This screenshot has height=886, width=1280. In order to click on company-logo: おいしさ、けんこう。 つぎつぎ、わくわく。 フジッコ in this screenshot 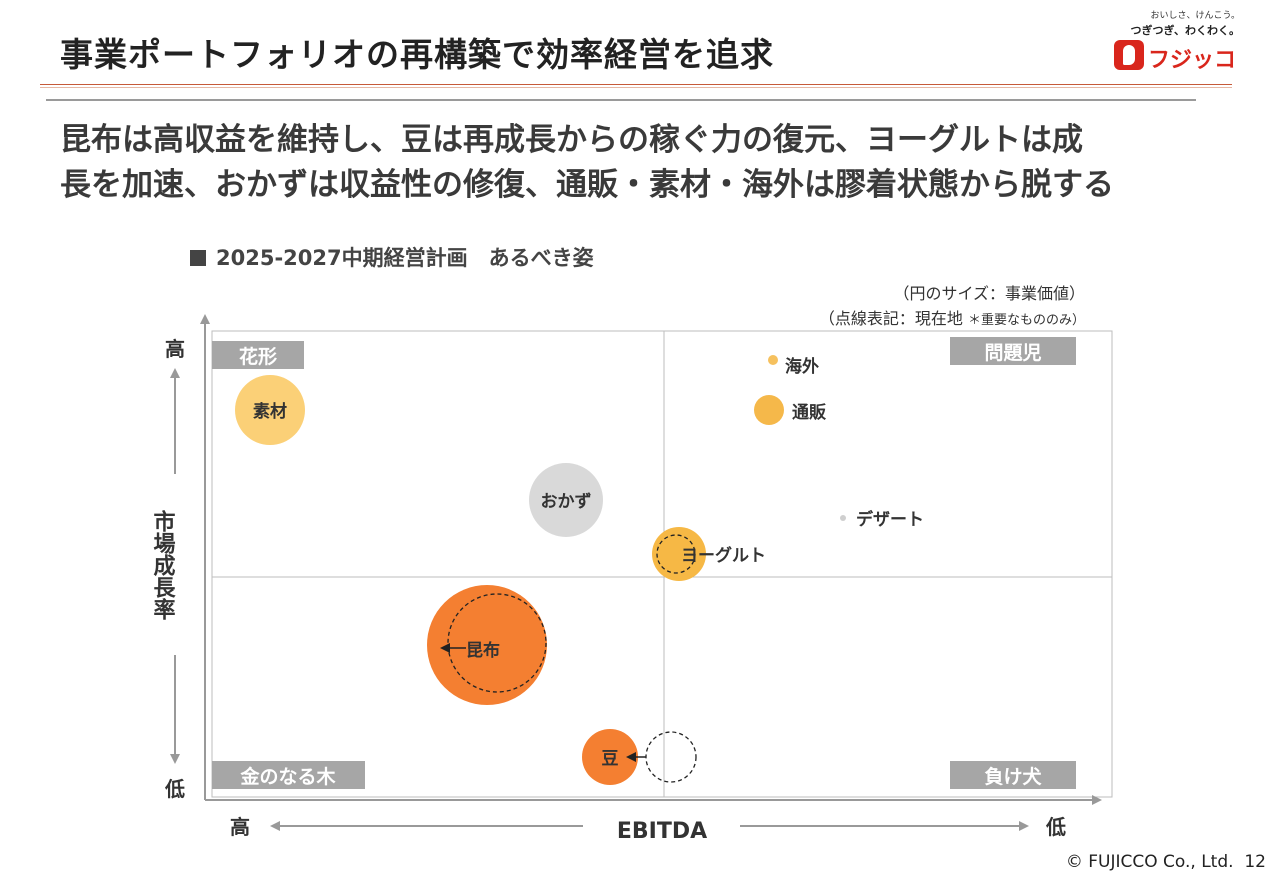, I will do `click(1175, 39)`.